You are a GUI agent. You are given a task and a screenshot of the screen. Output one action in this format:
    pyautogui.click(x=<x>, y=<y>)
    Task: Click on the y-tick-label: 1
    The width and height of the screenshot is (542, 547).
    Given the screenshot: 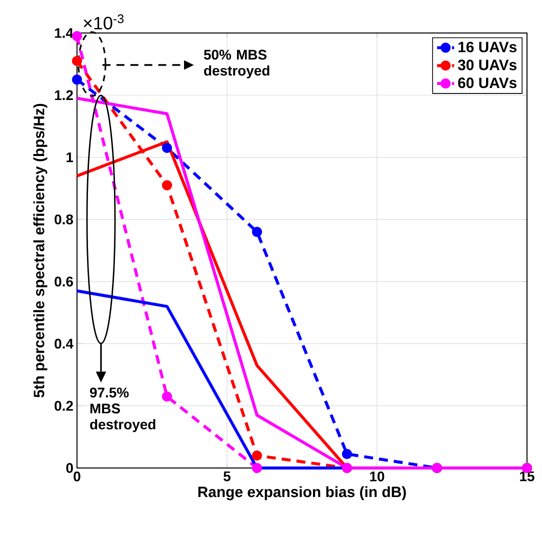 What is the action you would take?
    pyautogui.click(x=70, y=157)
    